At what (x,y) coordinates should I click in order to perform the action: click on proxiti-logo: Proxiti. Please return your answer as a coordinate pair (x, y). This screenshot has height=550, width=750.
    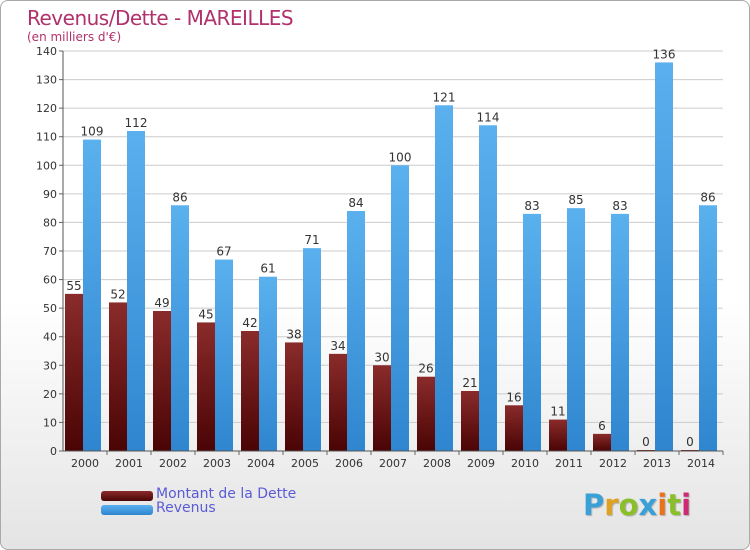
    Looking at the image, I should click on (637, 505).